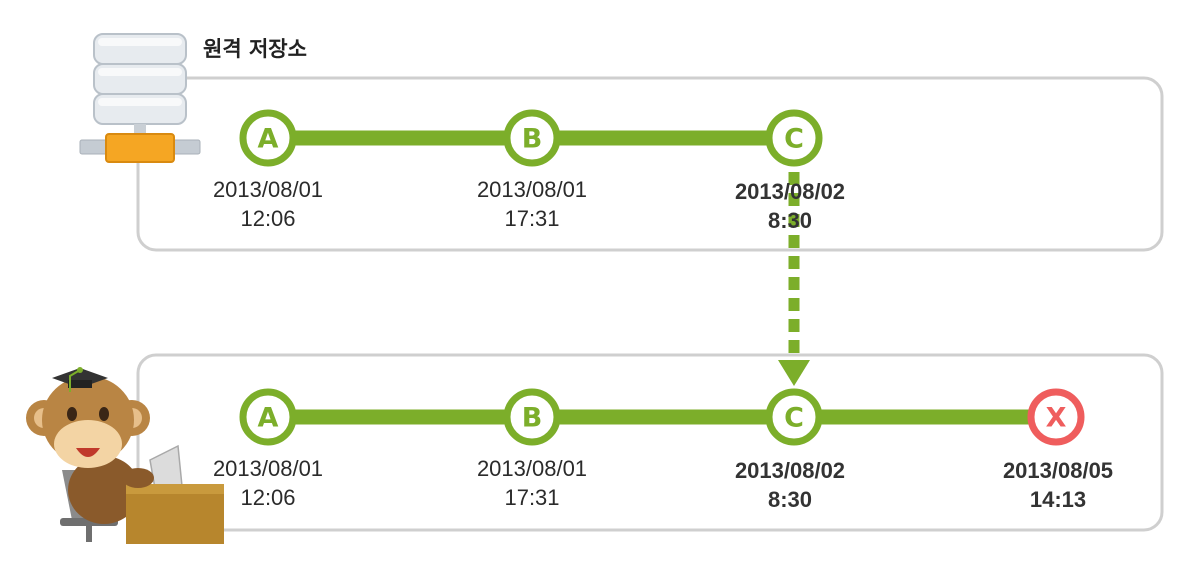  I want to click on local-commit-X-time: 14:13, so click(1058, 499).